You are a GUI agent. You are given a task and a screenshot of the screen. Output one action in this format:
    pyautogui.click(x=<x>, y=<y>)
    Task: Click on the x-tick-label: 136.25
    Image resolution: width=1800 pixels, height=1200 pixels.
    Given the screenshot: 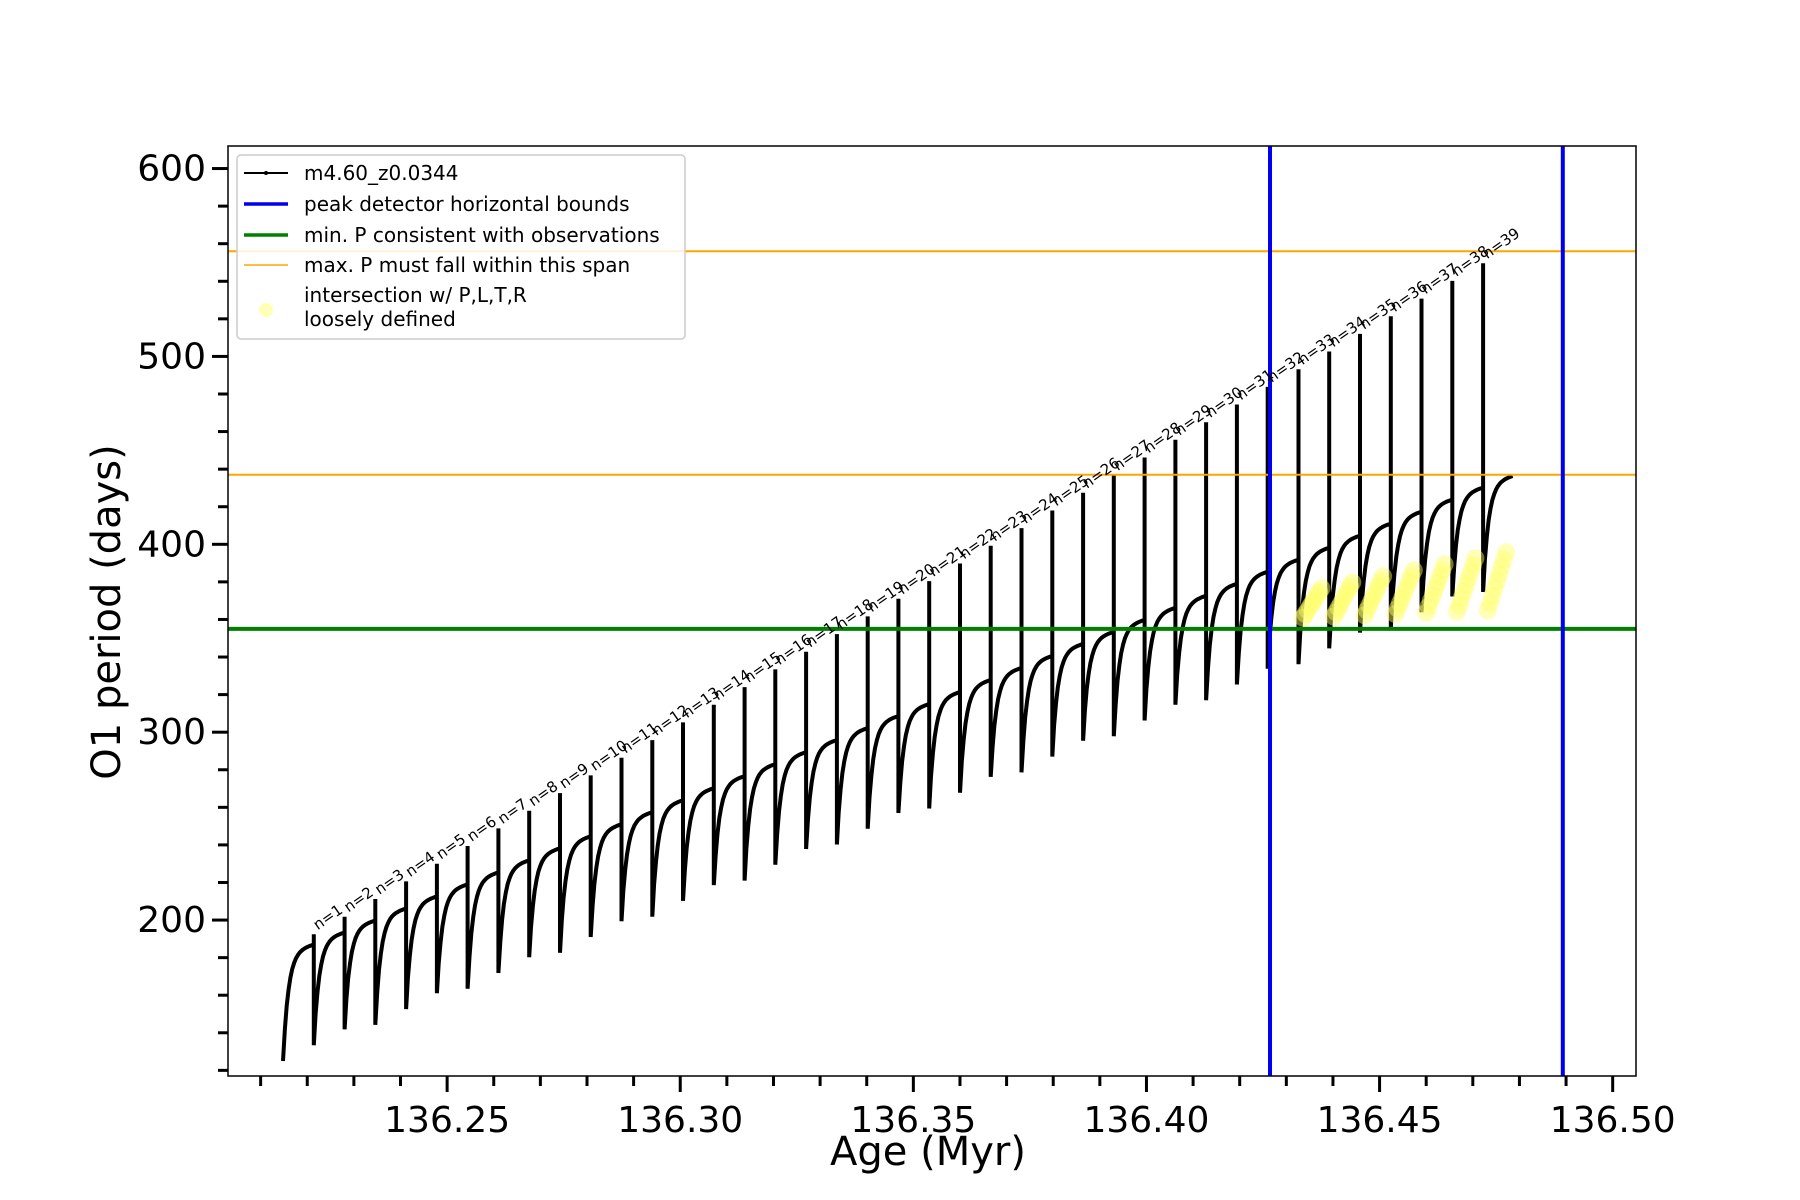 What is the action you would take?
    pyautogui.click(x=447, y=1120)
    